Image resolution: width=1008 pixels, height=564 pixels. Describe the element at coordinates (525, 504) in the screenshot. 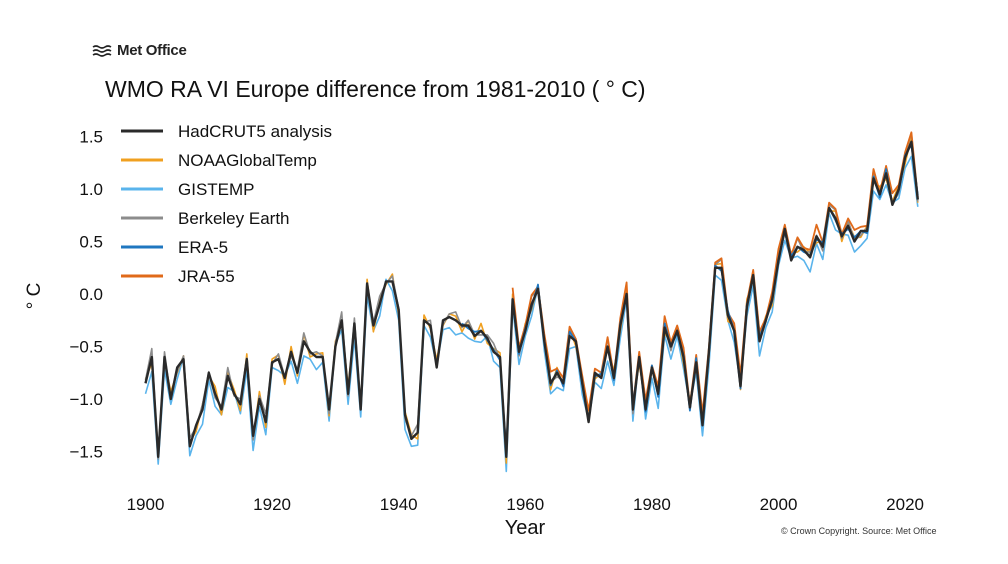

I see `x-tick-label: 1960` at that location.